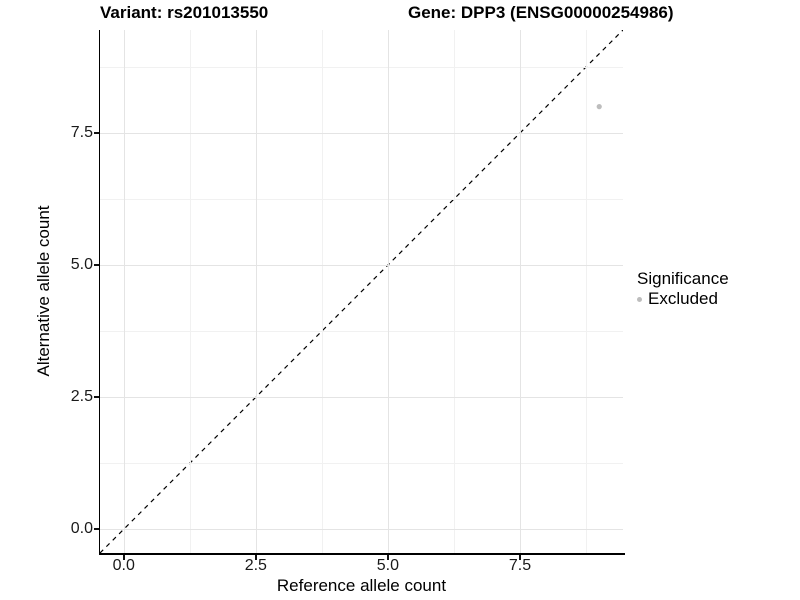 The width and height of the screenshot is (800, 600). I want to click on data-point, so click(599, 107).